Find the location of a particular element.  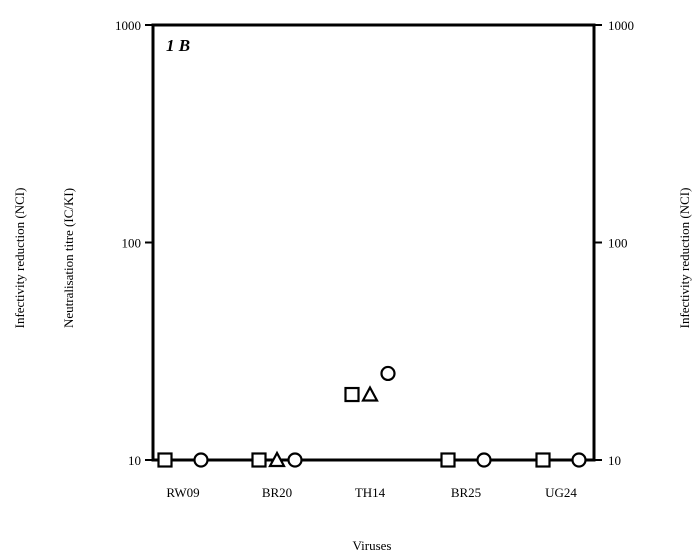

square-marker-br20 is located at coordinates (259, 460).